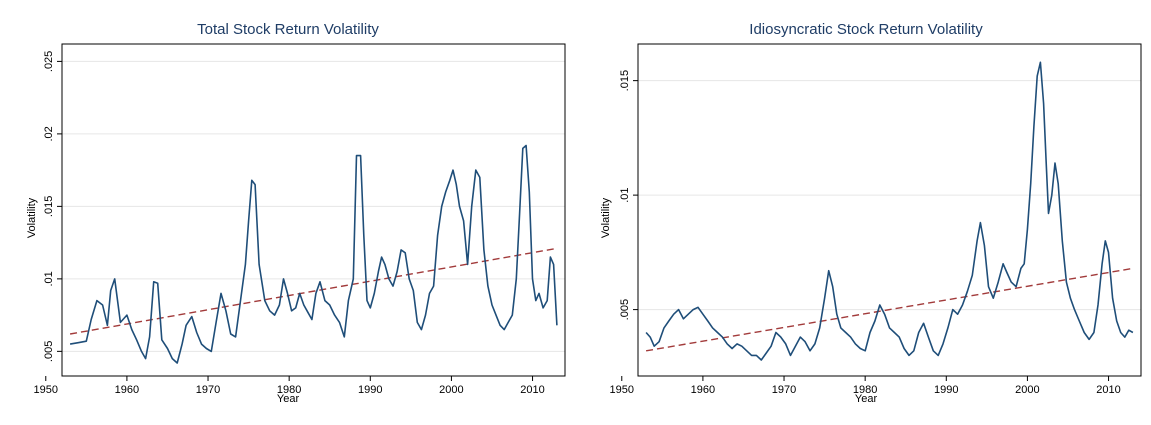  What do you see at coordinates (288, 29) in the screenshot?
I see `chart-title: Total Stock Return Volatility` at bounding box center [288, 29].